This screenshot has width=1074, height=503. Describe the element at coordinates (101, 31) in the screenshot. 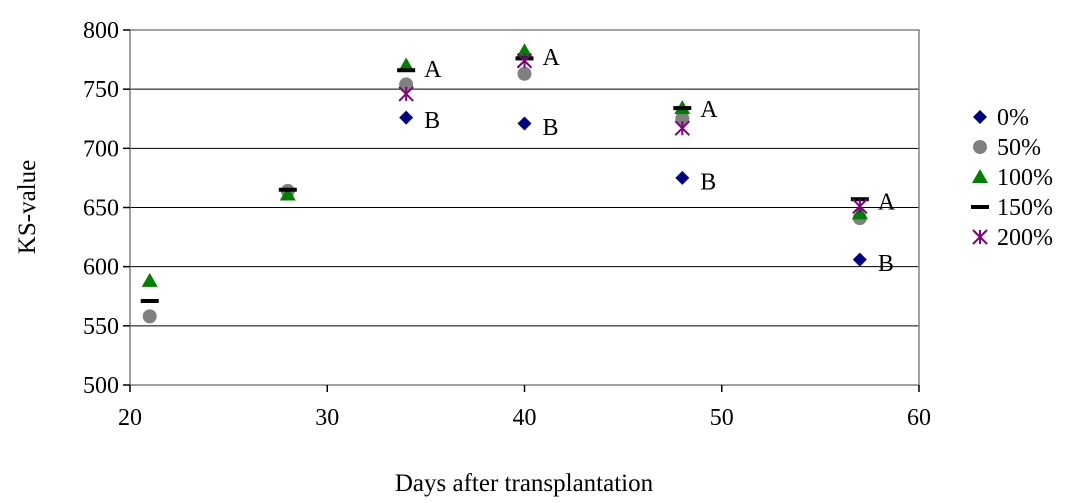

I see `y-tick-label: 800` at that location.